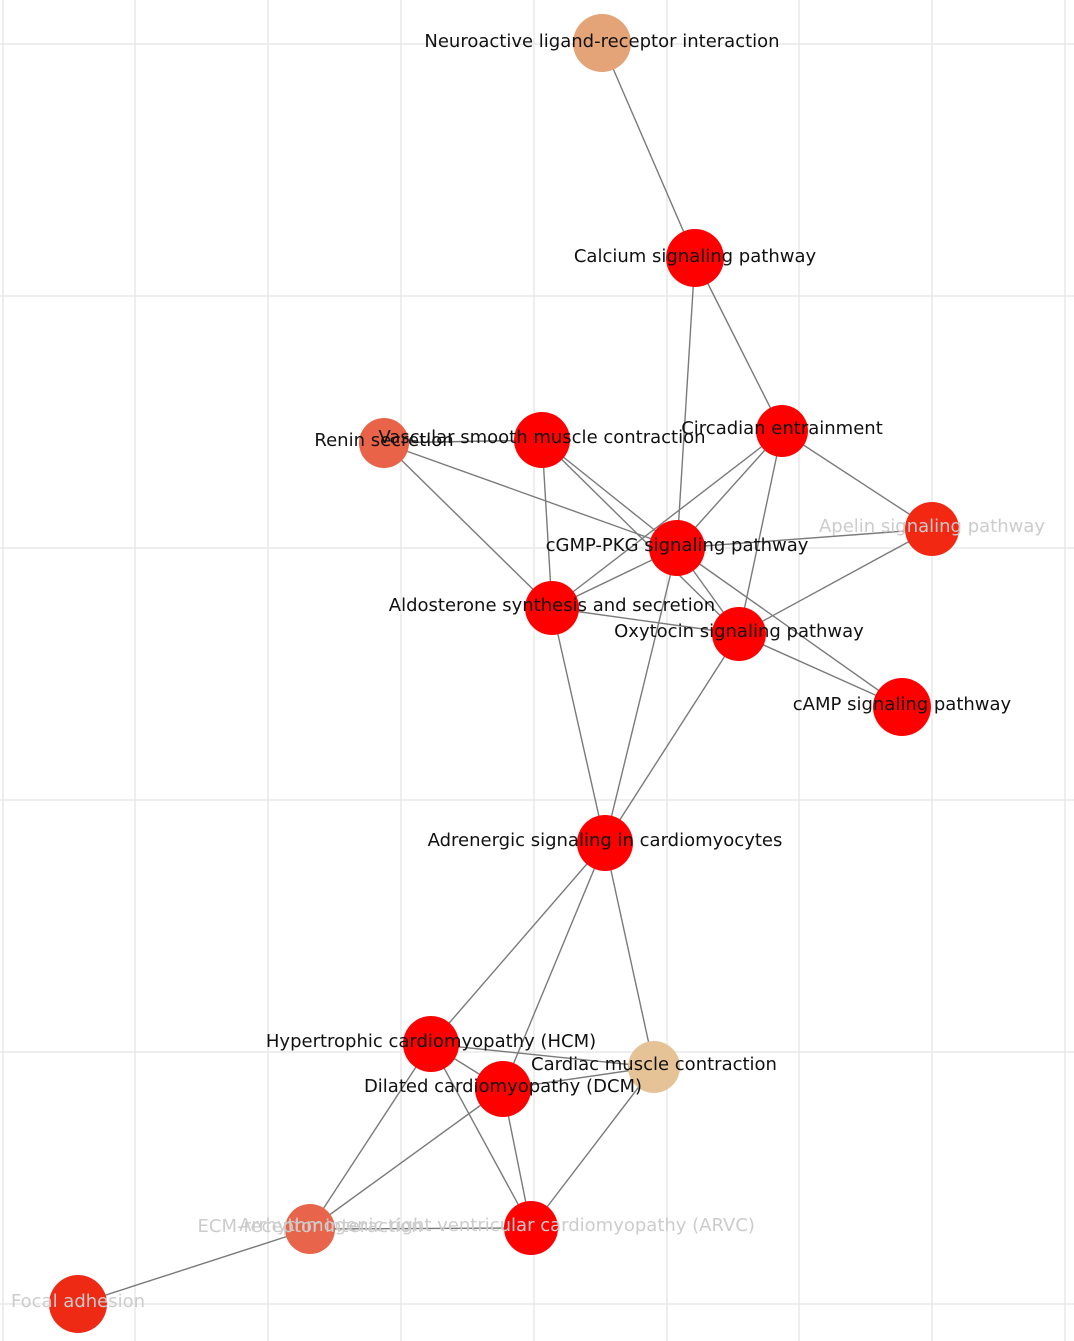  I want to click on edge-vascular-oxytocin, so click(640, 537).